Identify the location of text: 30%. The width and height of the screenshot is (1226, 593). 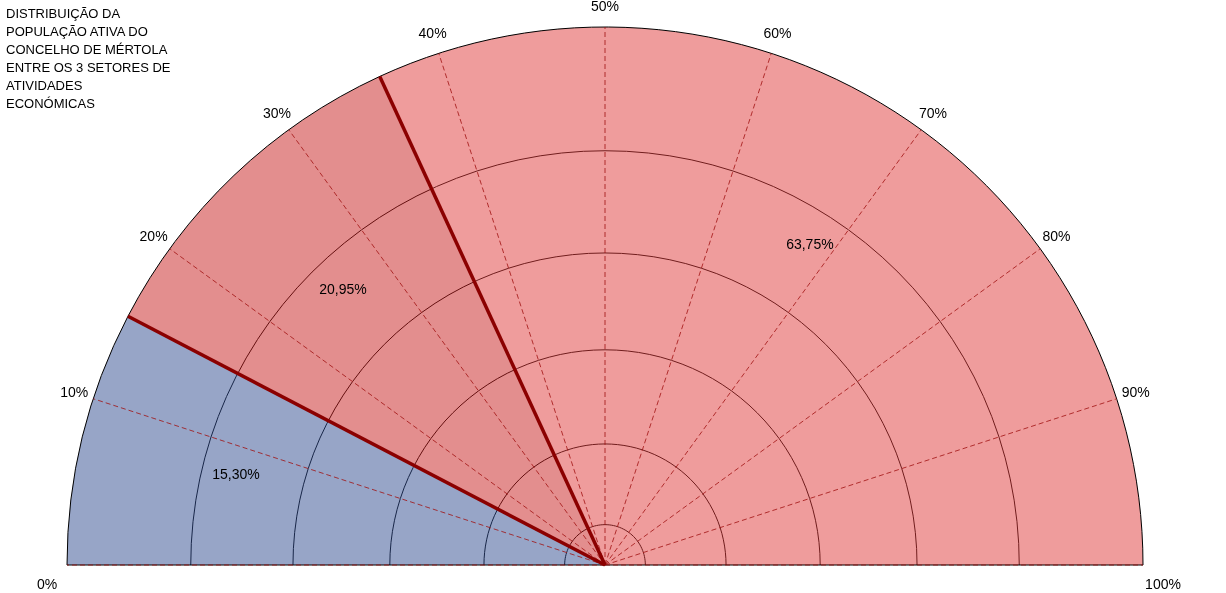
(277, 112).